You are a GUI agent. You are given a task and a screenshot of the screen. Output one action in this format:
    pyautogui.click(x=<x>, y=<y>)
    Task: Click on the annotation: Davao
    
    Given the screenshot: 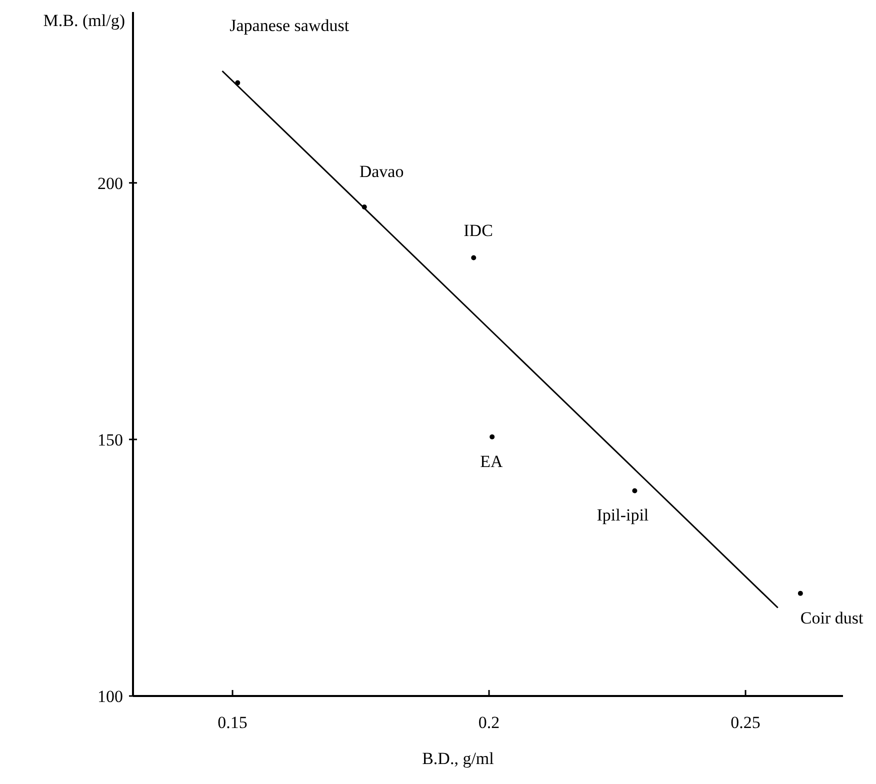 What is the action you would take?
    pyautogui.click(x=381, y=171)
    